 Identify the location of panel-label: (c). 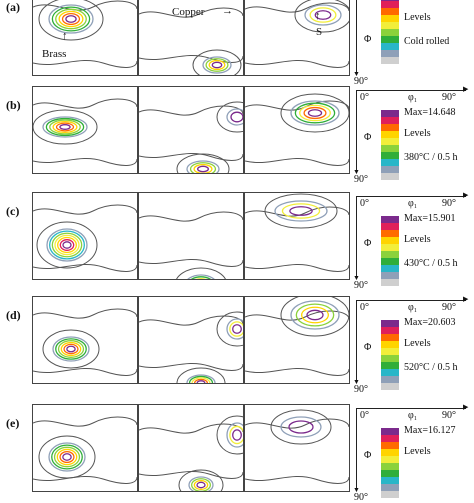
(13, 211).